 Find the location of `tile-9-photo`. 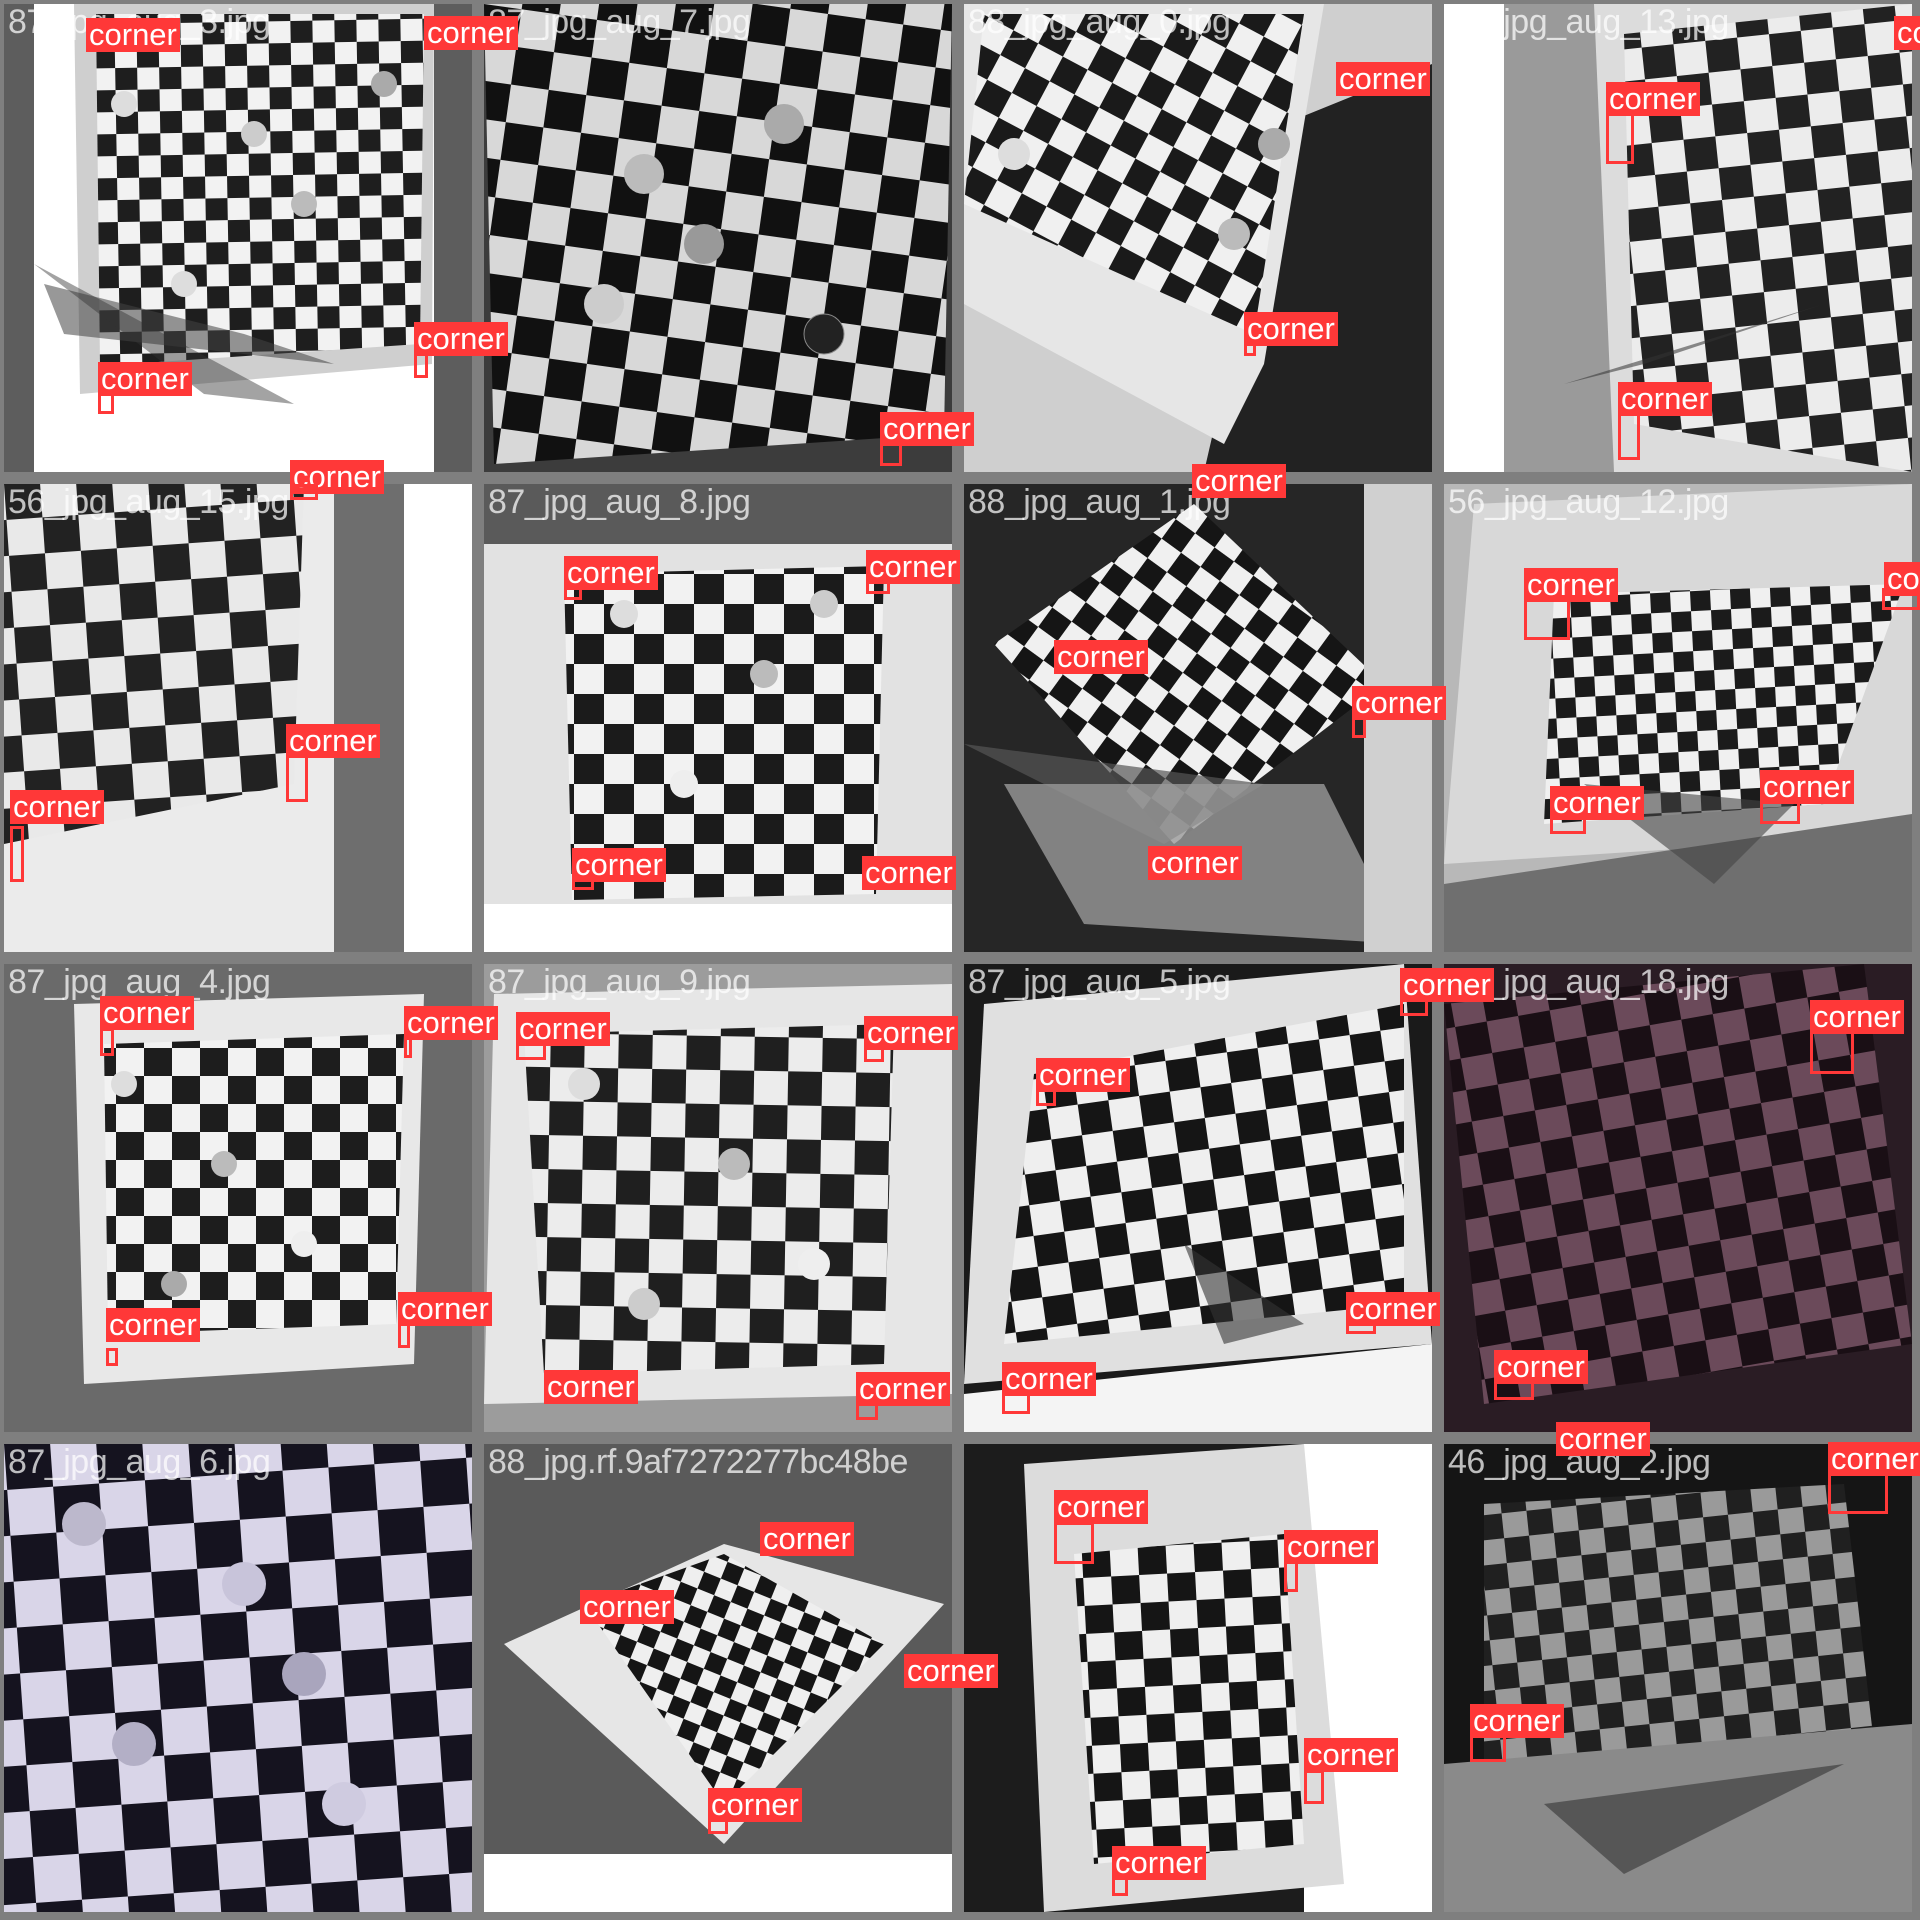

tile-9-photo is located at coordinates (238, 1198).